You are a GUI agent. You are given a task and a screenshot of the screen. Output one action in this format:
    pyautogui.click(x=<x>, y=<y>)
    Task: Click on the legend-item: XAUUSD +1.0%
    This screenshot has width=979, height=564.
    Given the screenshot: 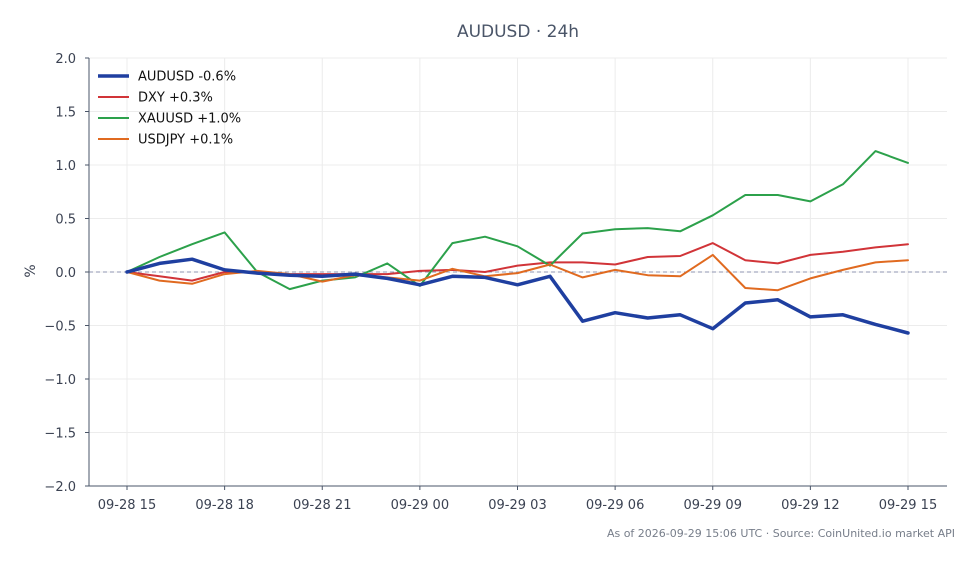 What is the action you would take?
    pyautogui.click(x=169, y=119)
    